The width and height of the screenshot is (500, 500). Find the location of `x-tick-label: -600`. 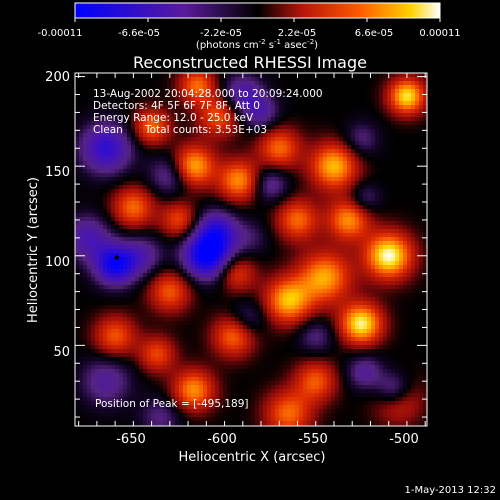

x-tick-label: -600 is located at coordinates (222, 439).